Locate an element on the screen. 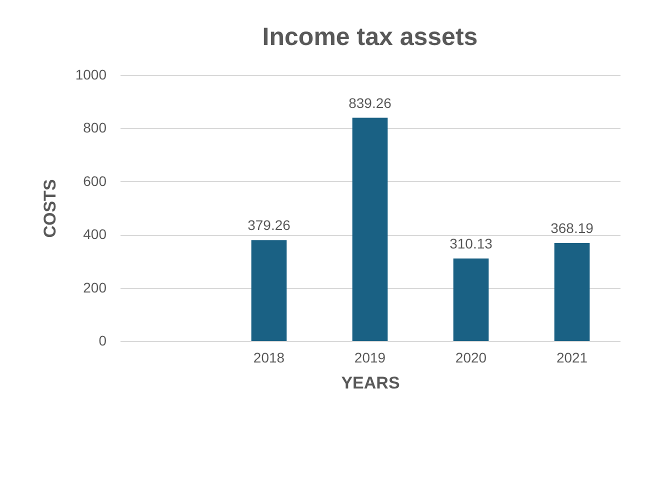 This screenshot has height=488, width=657. x-tick-label: 2019 is located at coordinates (370, 358).